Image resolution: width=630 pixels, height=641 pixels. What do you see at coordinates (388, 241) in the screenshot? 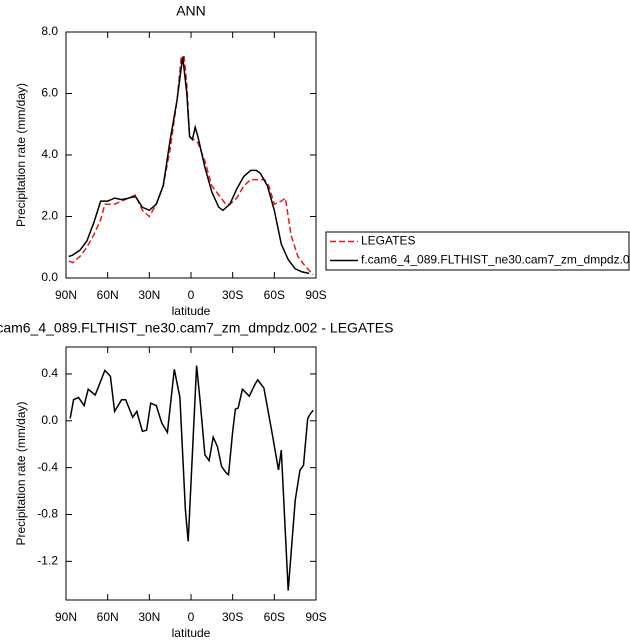
I see `legend-label: LEGATES` at bounding box center [388, 241].